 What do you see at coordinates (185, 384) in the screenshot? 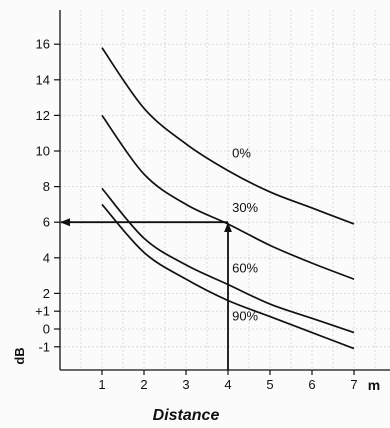
I see `x-tick-label: 3` at bounding box center [185, 384].